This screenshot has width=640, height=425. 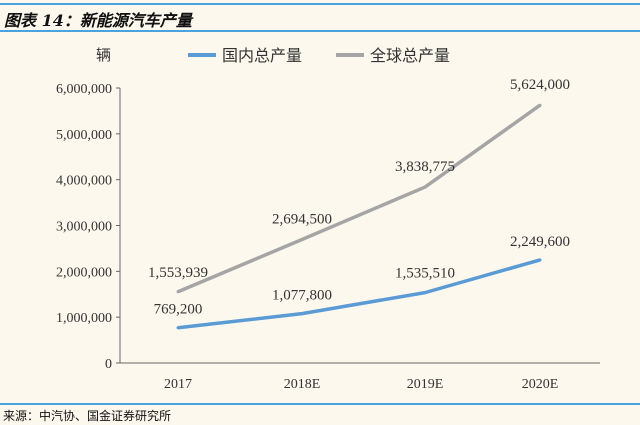 I want to click on x-tick-label: 2019E, so click(x=425, y=384).